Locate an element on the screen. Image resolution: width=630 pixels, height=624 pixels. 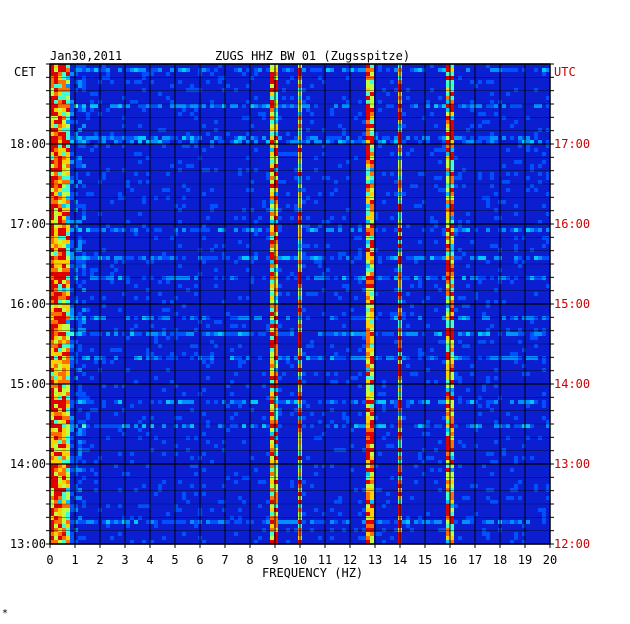
xaxis-label: FREQUENCY (HZ) is located at coordinates (313, 573).